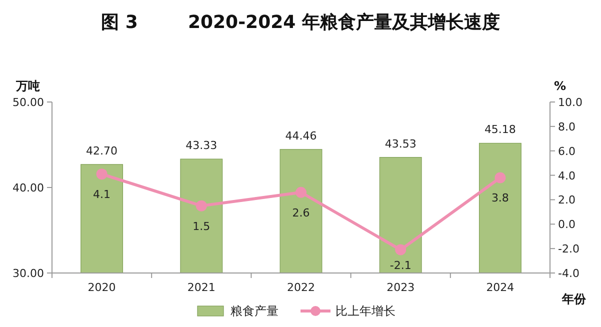 This screenshot has height=327, width=601. I want to click on data-label: 43.53, so click(400, 143).